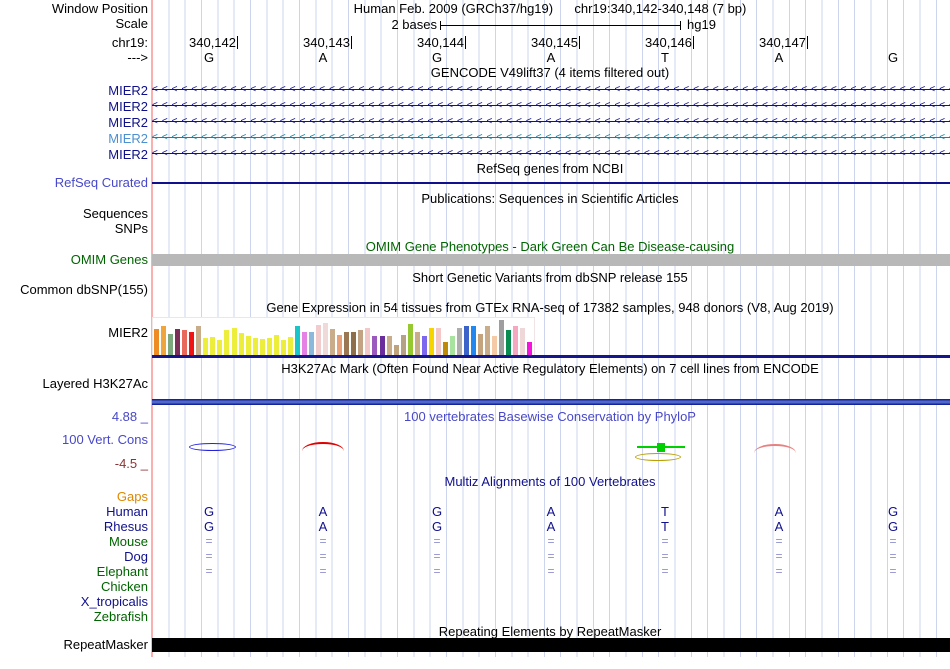  Describe the element at coordinates (131, 228) in the screenshot. I see `publications-snps-label: SNPs` at that location.